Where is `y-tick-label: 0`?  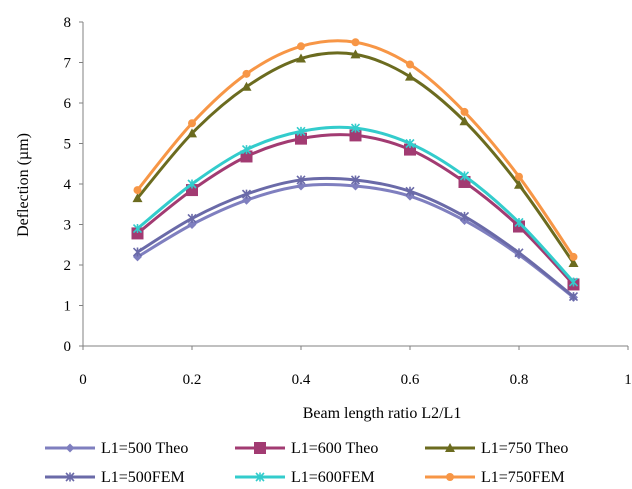 y-tick-label: 0 is located at coordinates (68, 347).